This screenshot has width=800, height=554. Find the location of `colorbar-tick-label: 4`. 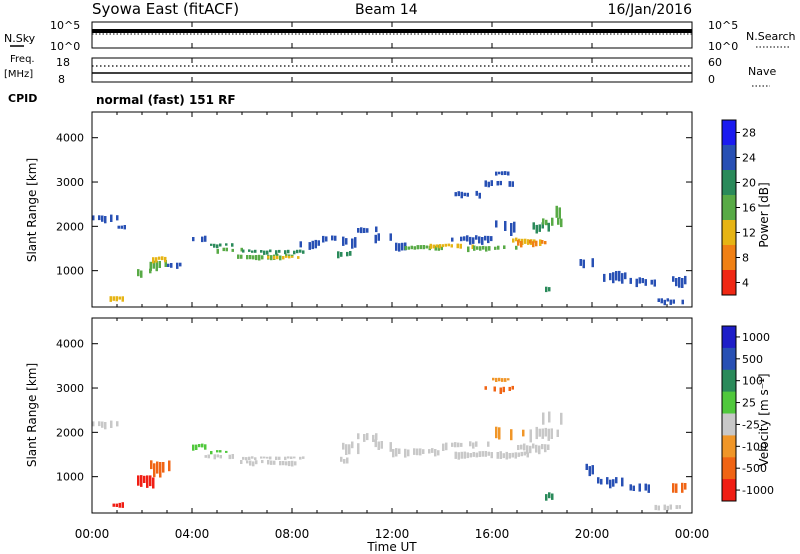

colorbar-tick-label: 4 is located at coordinates (745, 283).